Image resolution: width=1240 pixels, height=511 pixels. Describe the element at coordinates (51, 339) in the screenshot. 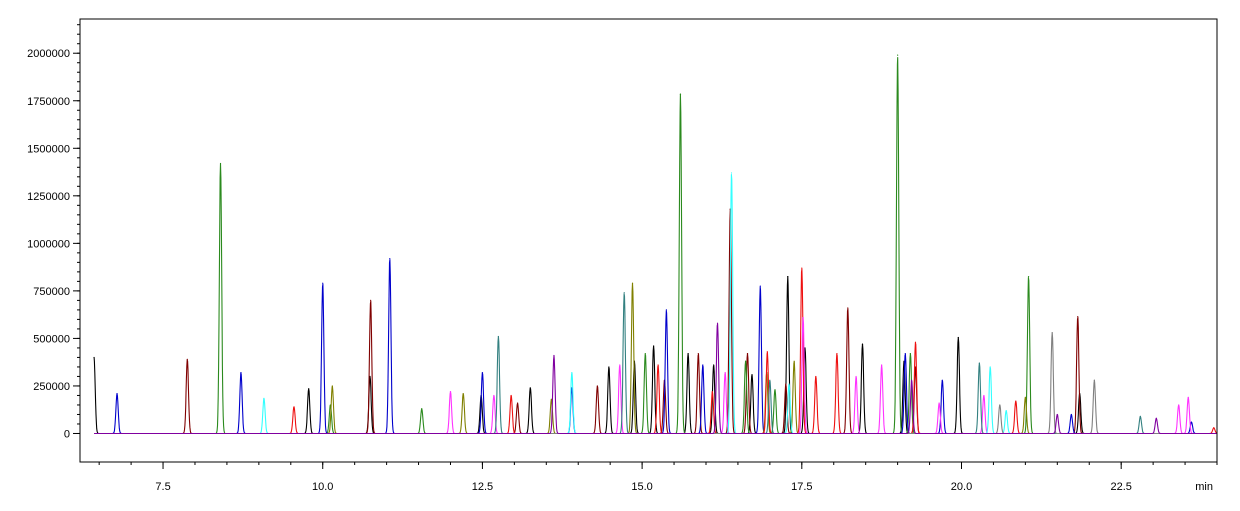

I see `y-tick-label: 500000` at that location.